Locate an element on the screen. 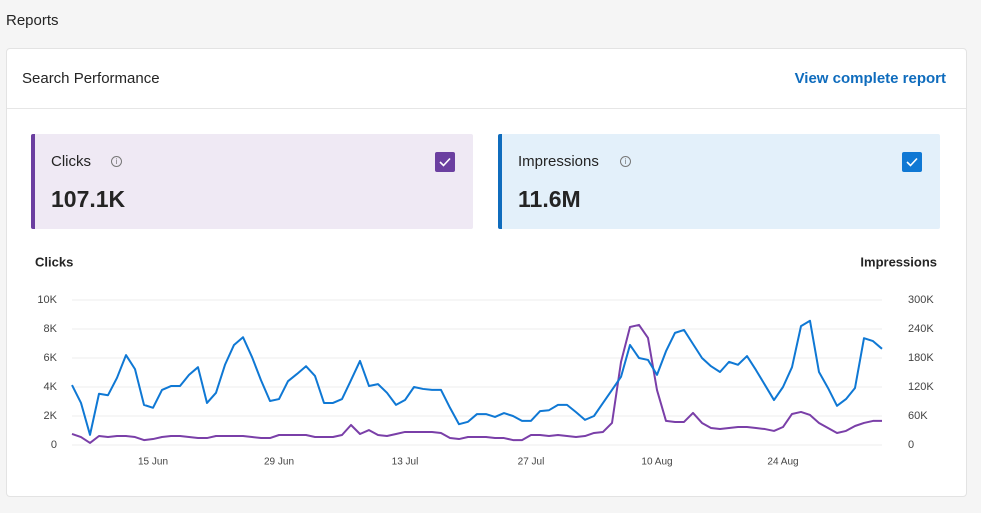 The image size is (981, 513). x-tick-label: 27 Jul is located at coordinates (531, 462).